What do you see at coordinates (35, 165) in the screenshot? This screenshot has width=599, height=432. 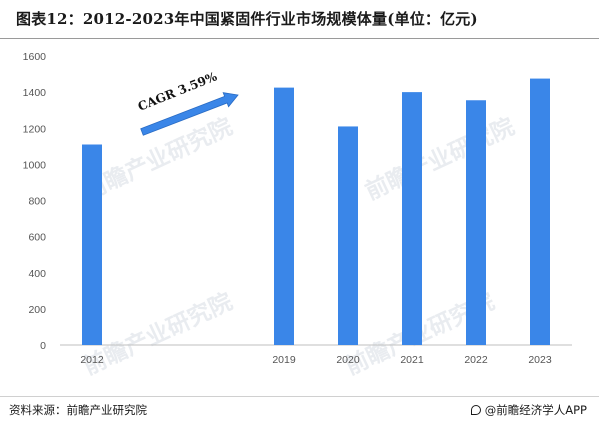 I see `y-tick-label: 1000` at bounding box center [35, 165].